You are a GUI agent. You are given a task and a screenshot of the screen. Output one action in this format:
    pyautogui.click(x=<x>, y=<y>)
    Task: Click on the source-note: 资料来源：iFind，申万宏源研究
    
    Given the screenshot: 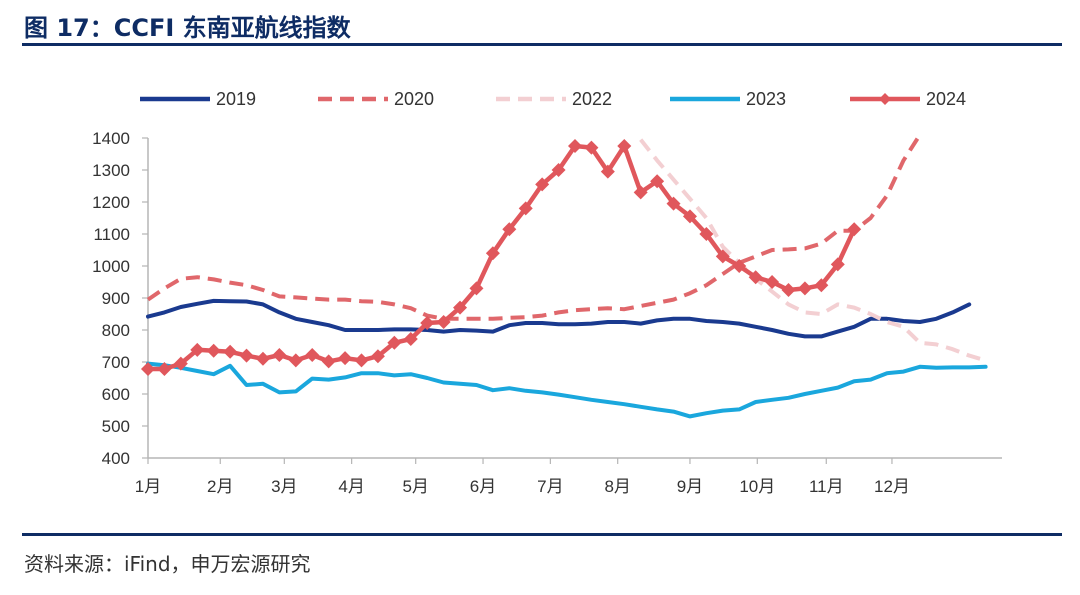 What is the action you would take?
    pyautogui.click(x=167, y=564)
    